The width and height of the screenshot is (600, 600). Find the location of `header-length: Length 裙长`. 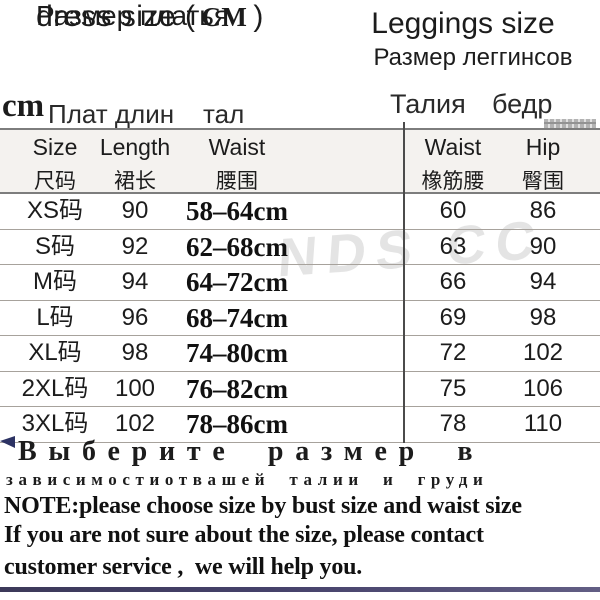

header-length: Length 裙长 is located at coordinates (135, 161).